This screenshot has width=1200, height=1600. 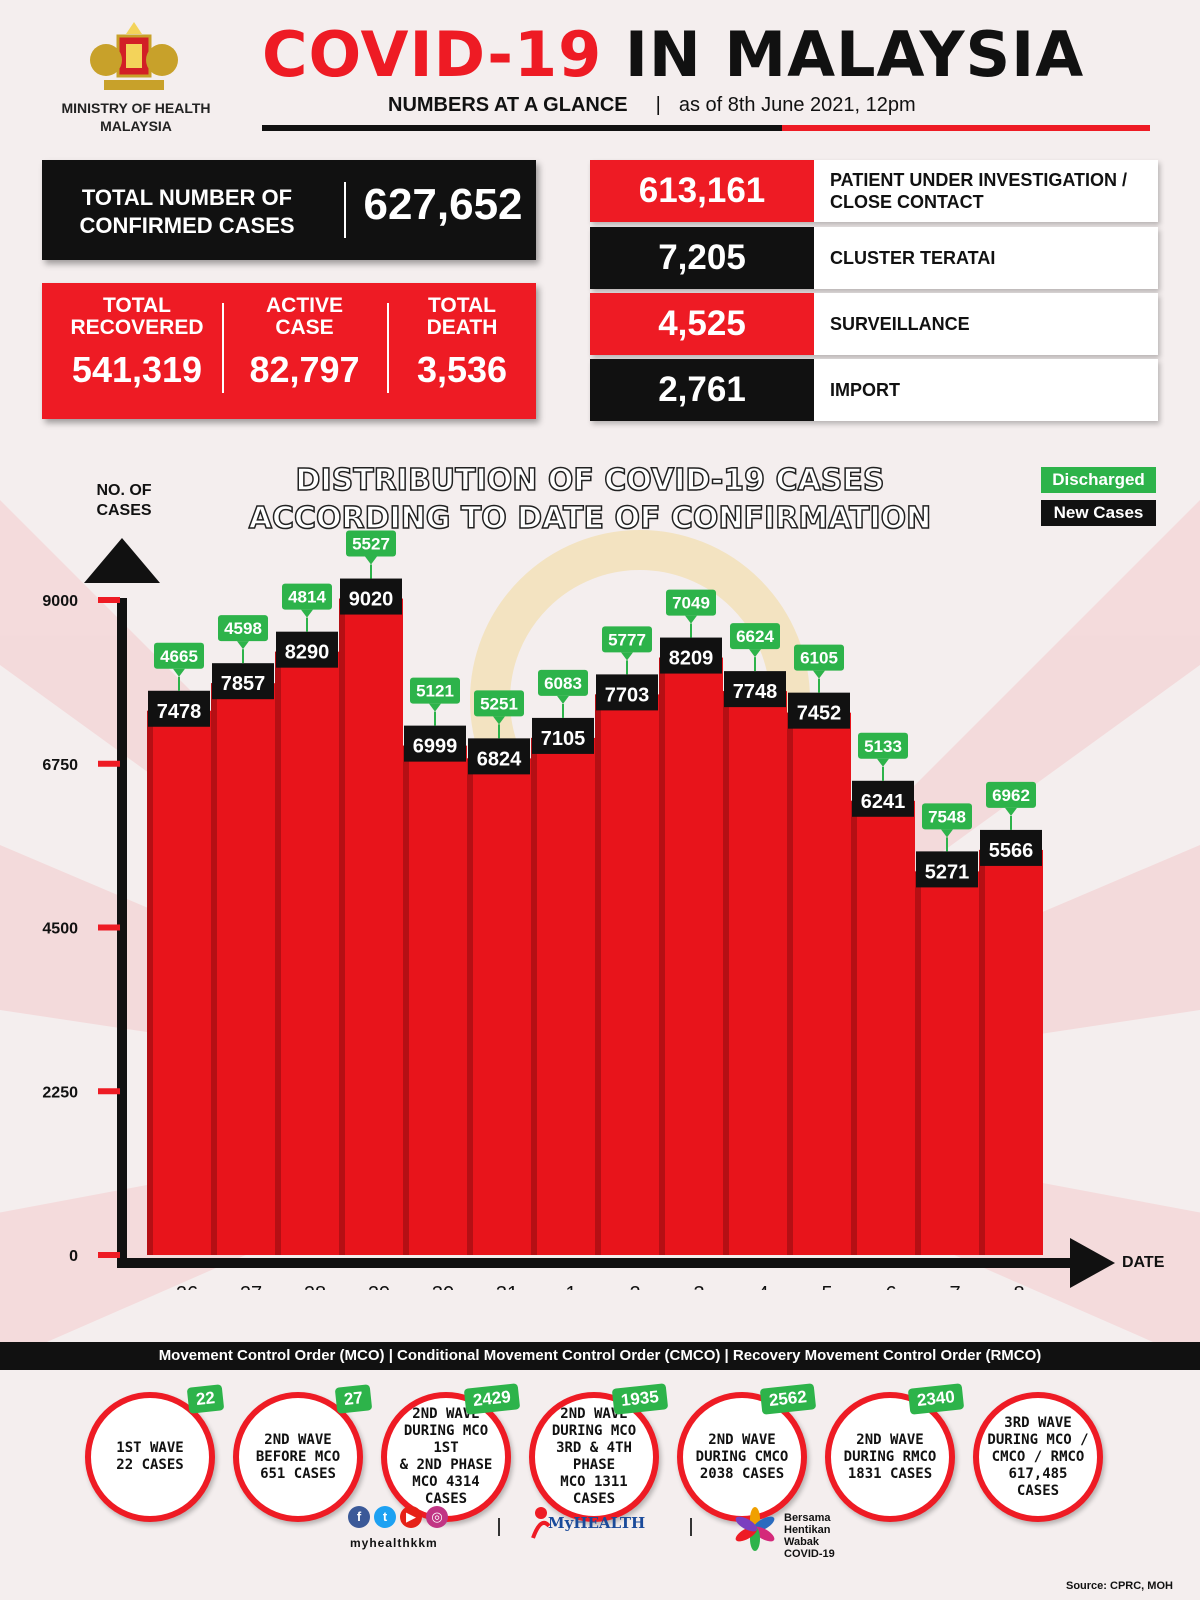 What do you see at coordinates (1143, 1262) in the screenshot?
I see `x-axis-label: DATE` at bounding box center [1143, 1262].